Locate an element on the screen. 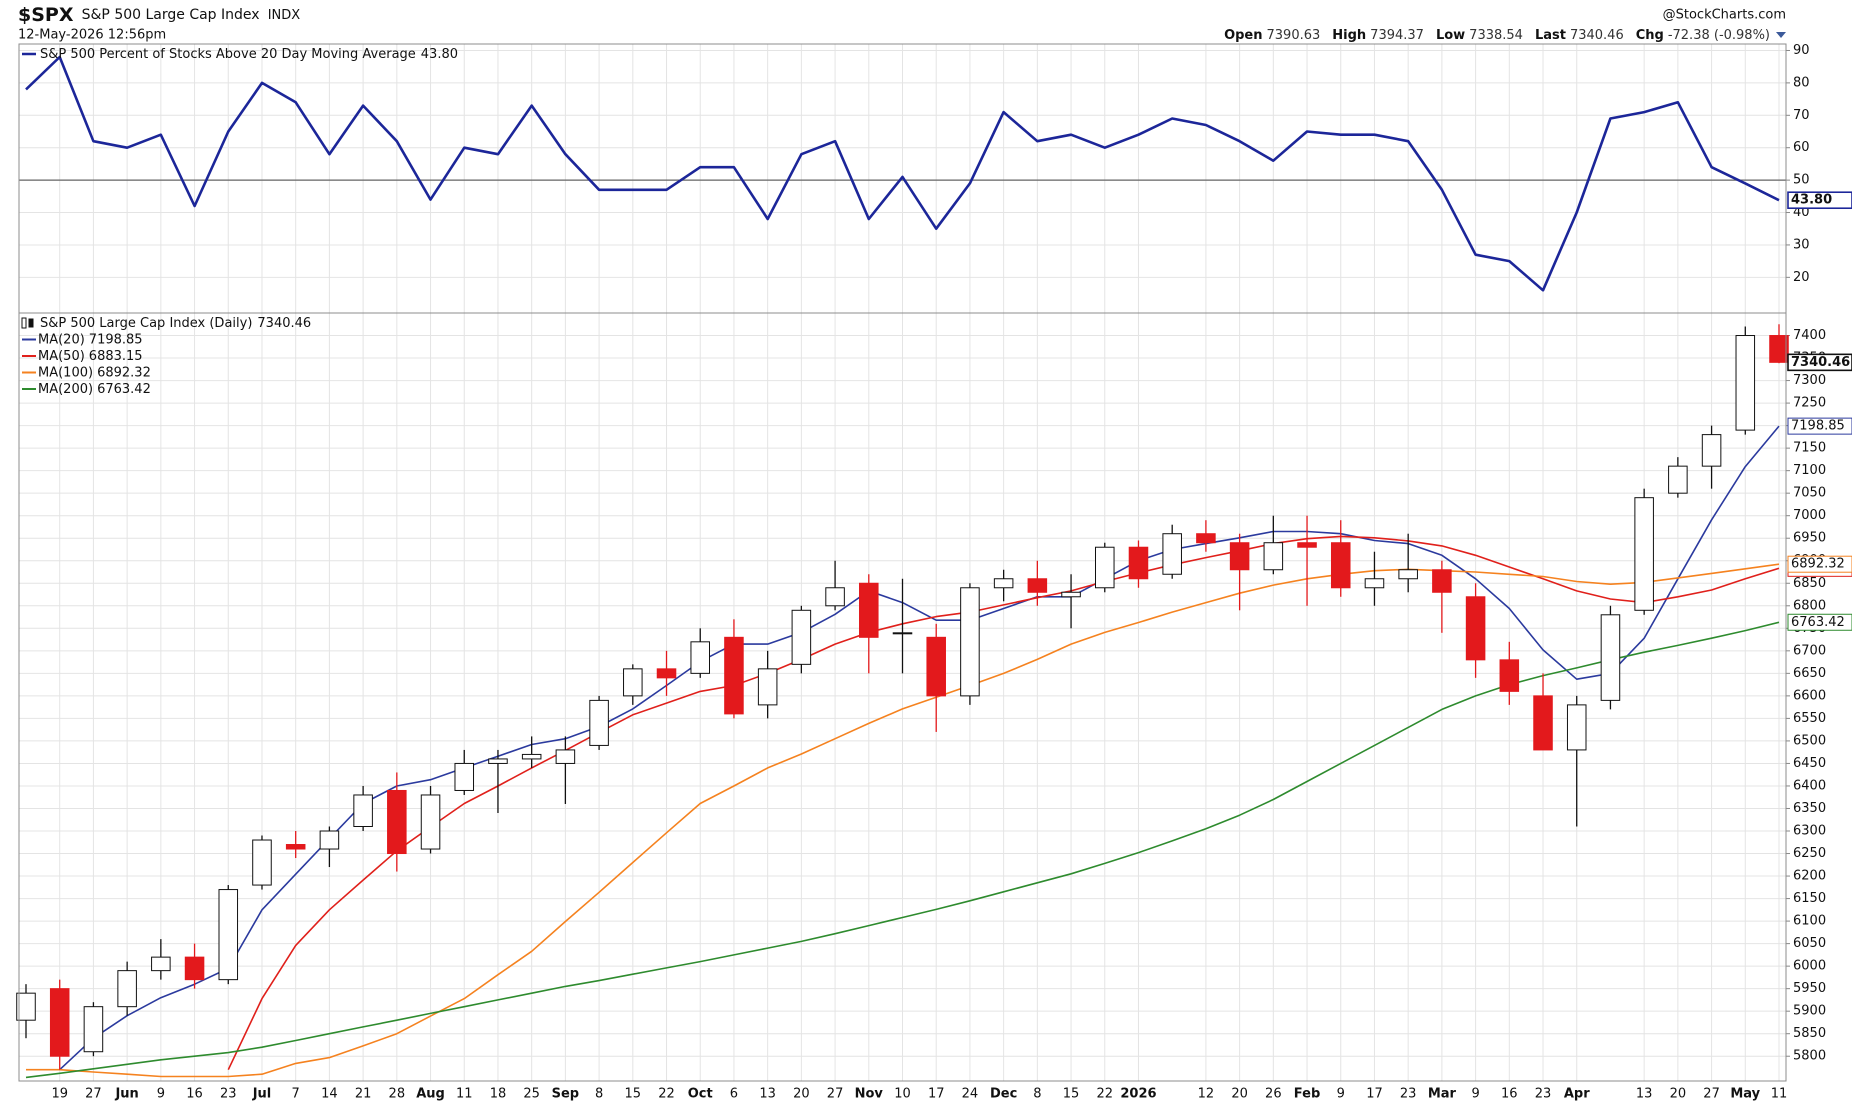 The height and width of the screenshot is (1106, 1852). y-tick-label: 5950 is located at coordinates (1809, 988).